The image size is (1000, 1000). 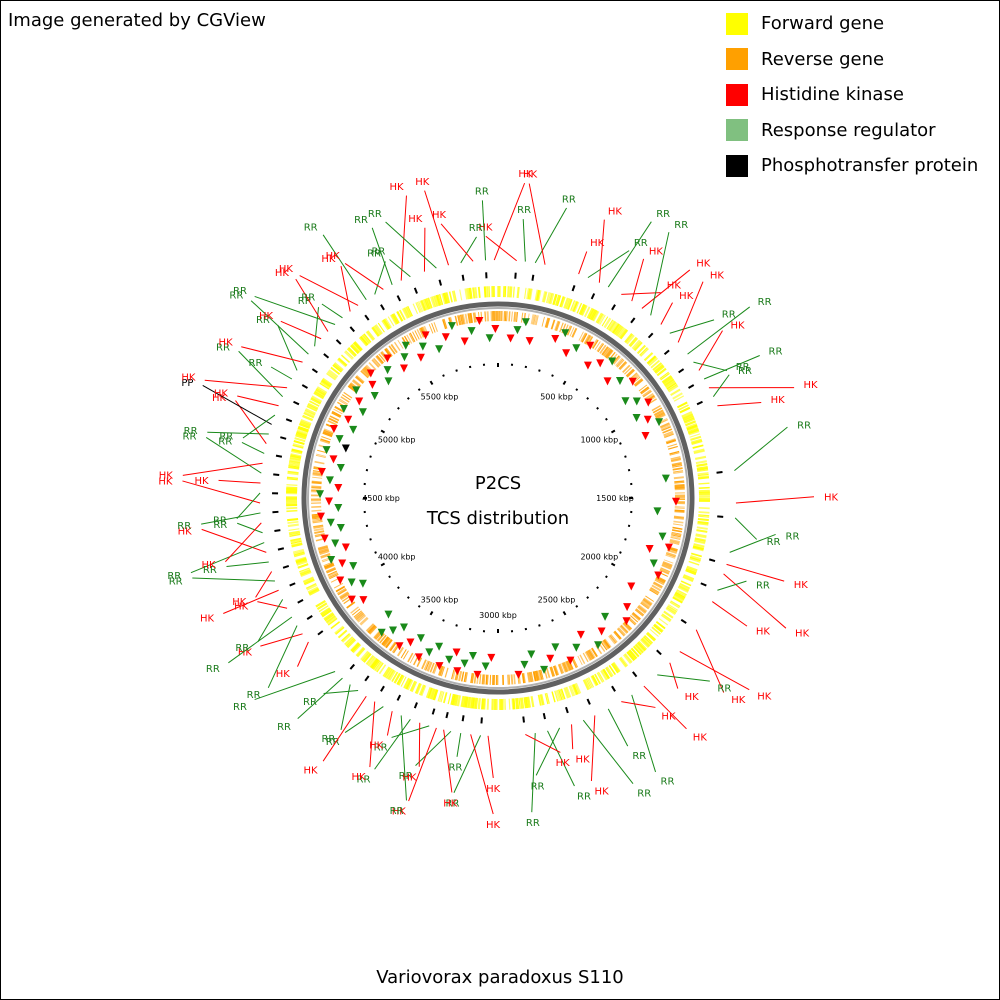 I want to click on legend-label: Histidine kinase, so click(x=832, y=95).